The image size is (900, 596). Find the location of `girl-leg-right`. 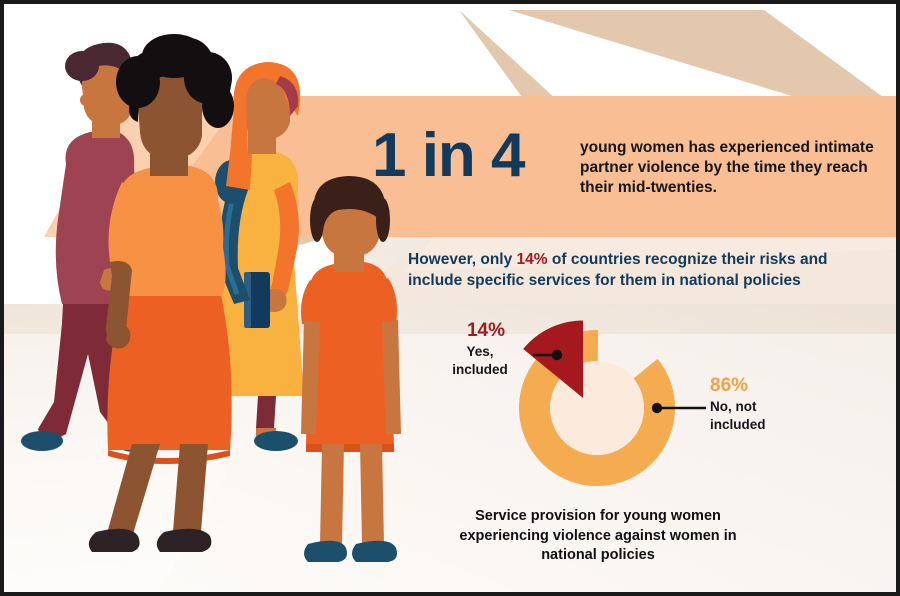

girl-leg-right is located at coordinates (372, 494).